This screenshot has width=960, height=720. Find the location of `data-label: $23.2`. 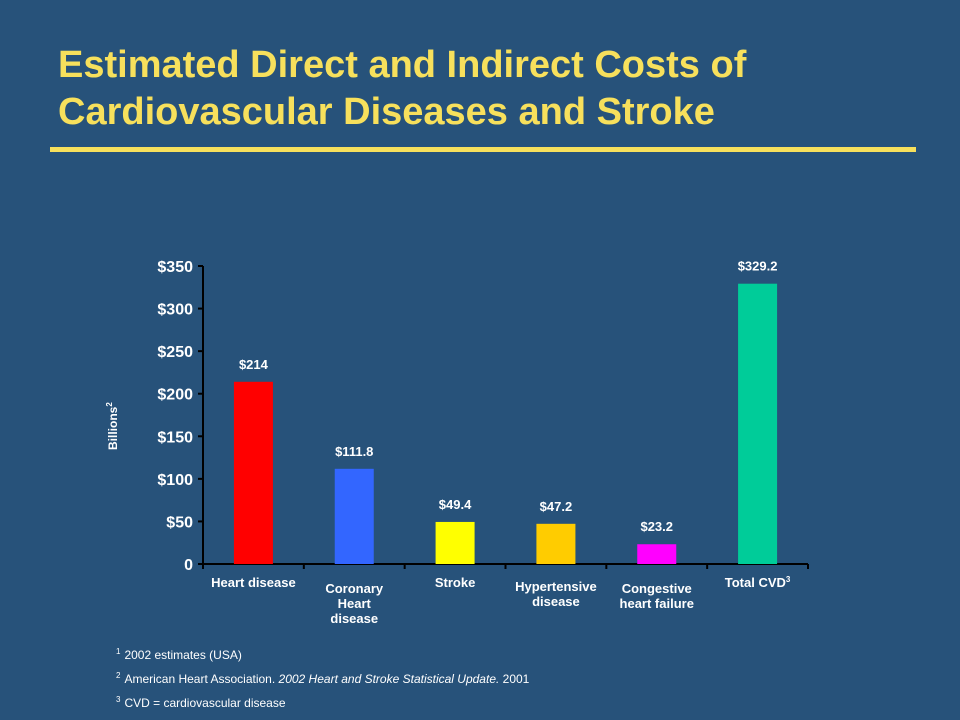

data-label: $23.2 is located at coordinates (656, 526).